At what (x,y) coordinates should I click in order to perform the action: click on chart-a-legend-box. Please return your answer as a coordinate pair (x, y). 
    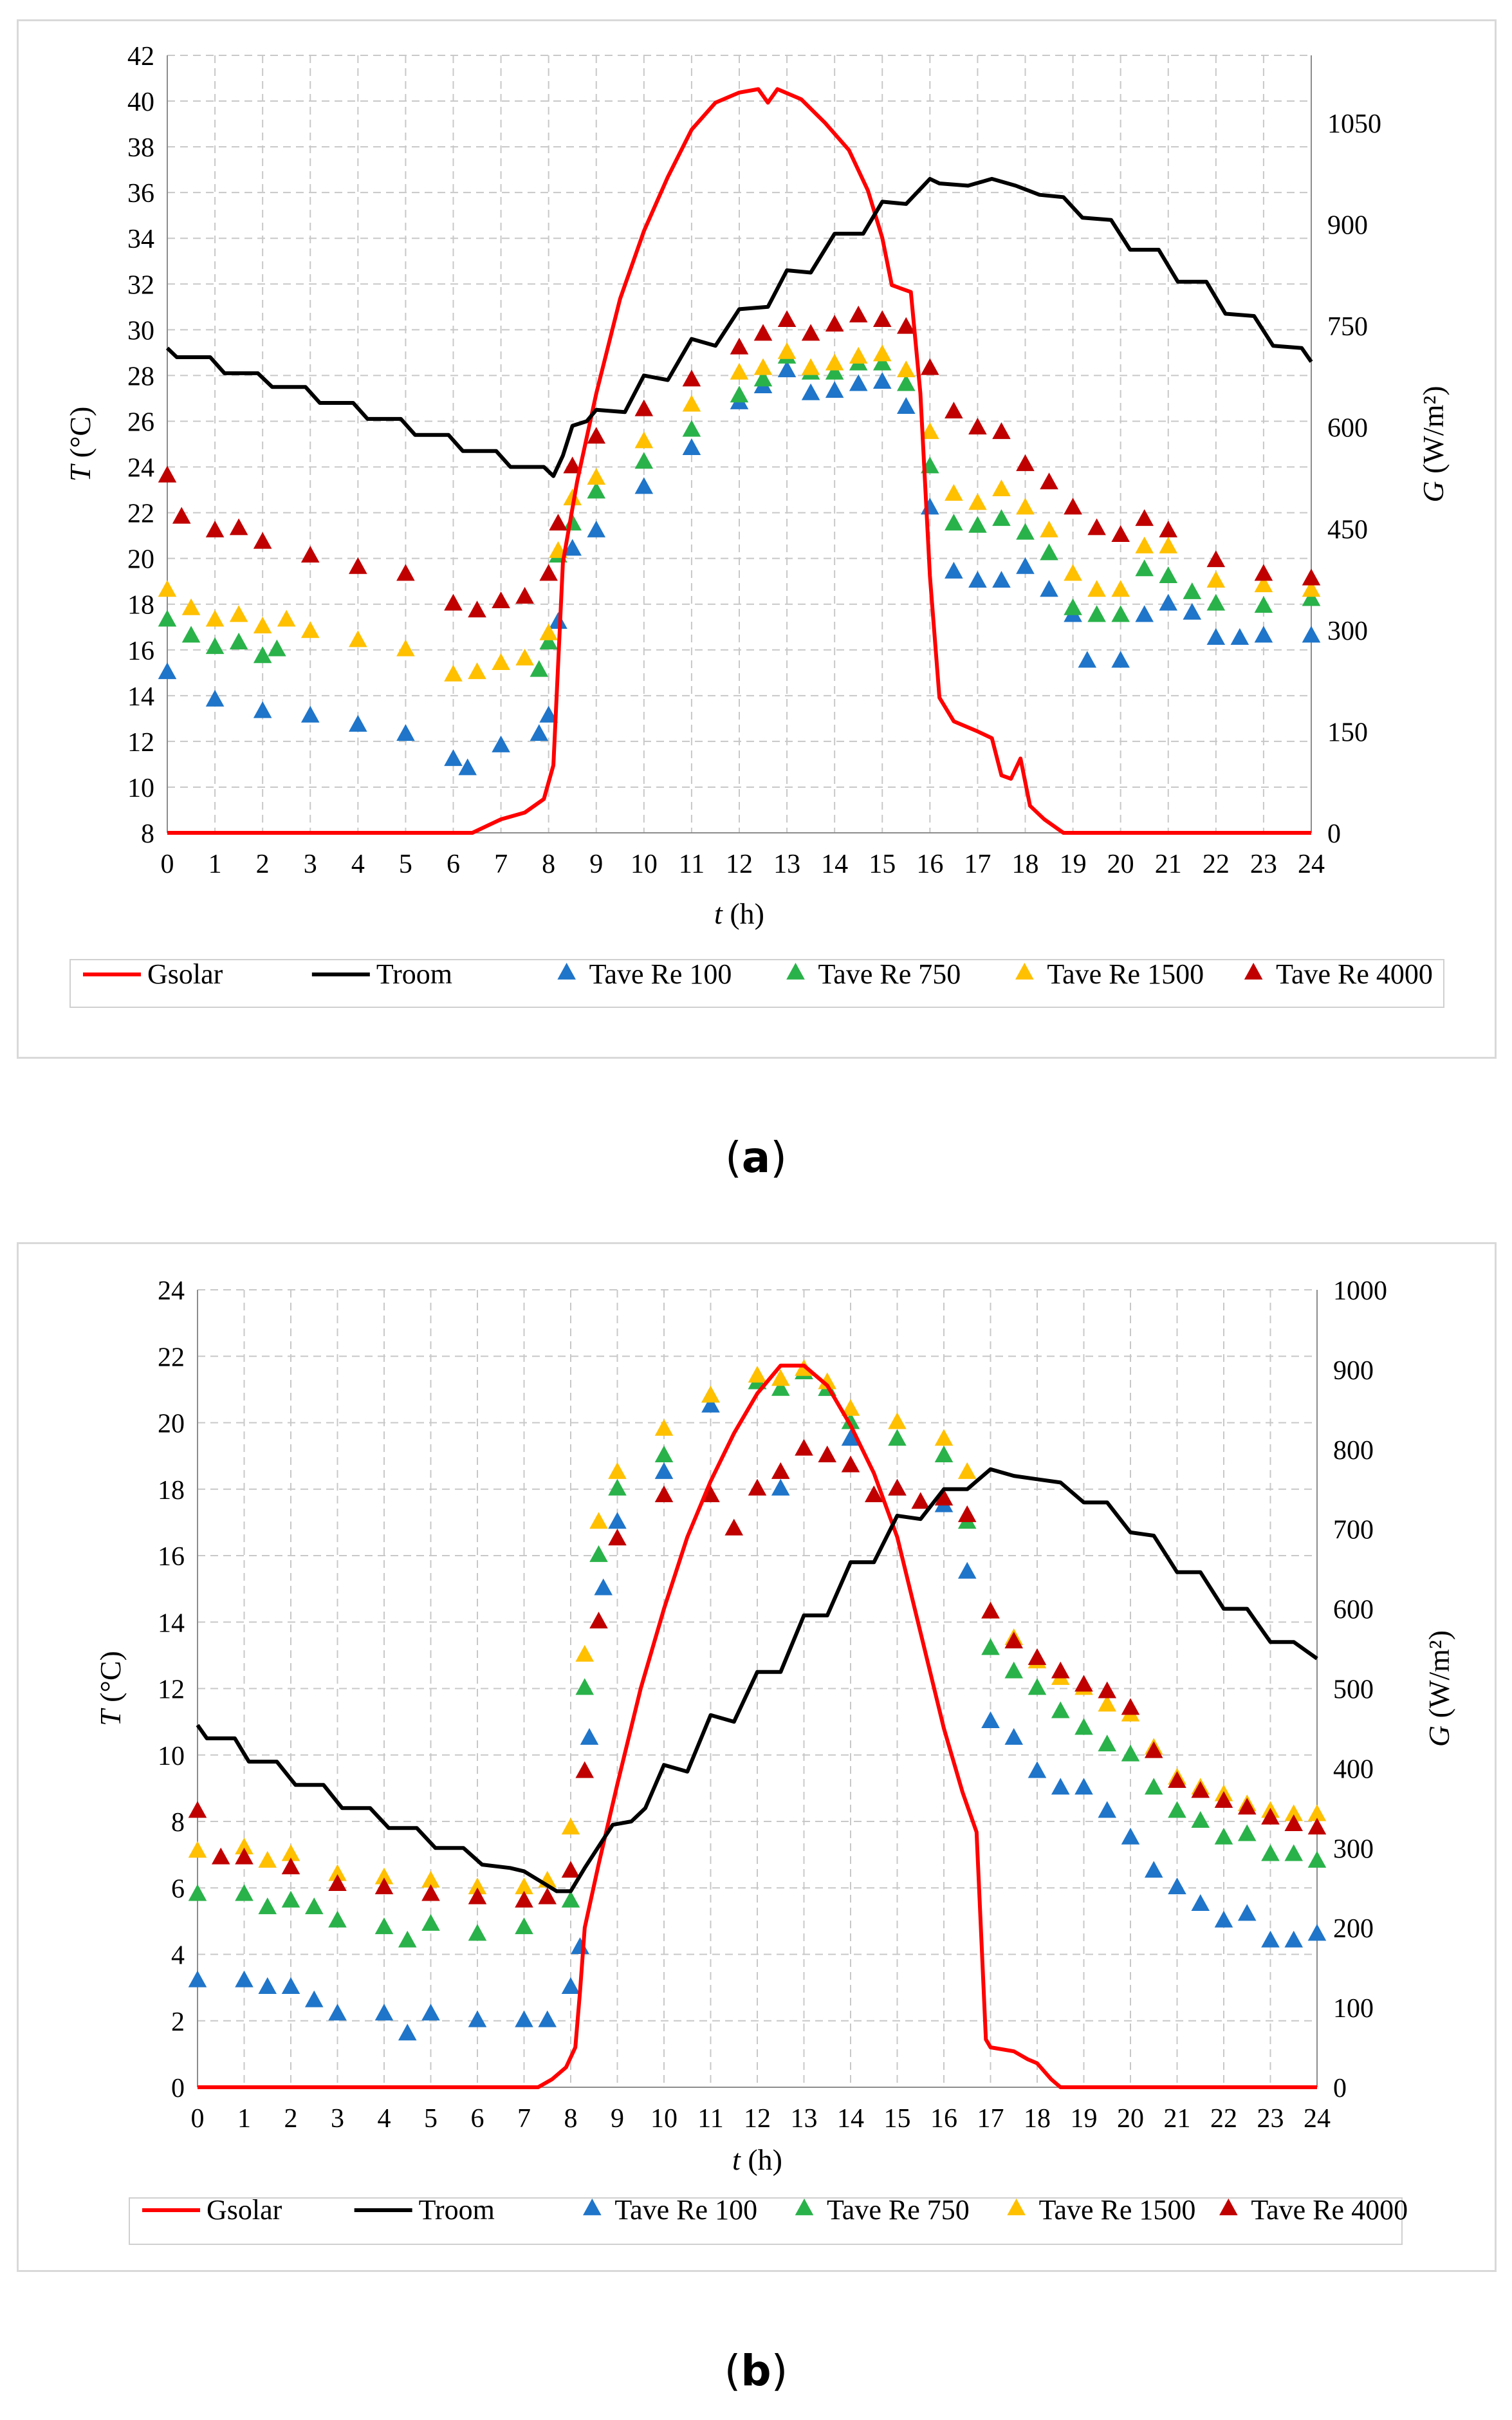
    Looking at the image, I should click on (756, 983).